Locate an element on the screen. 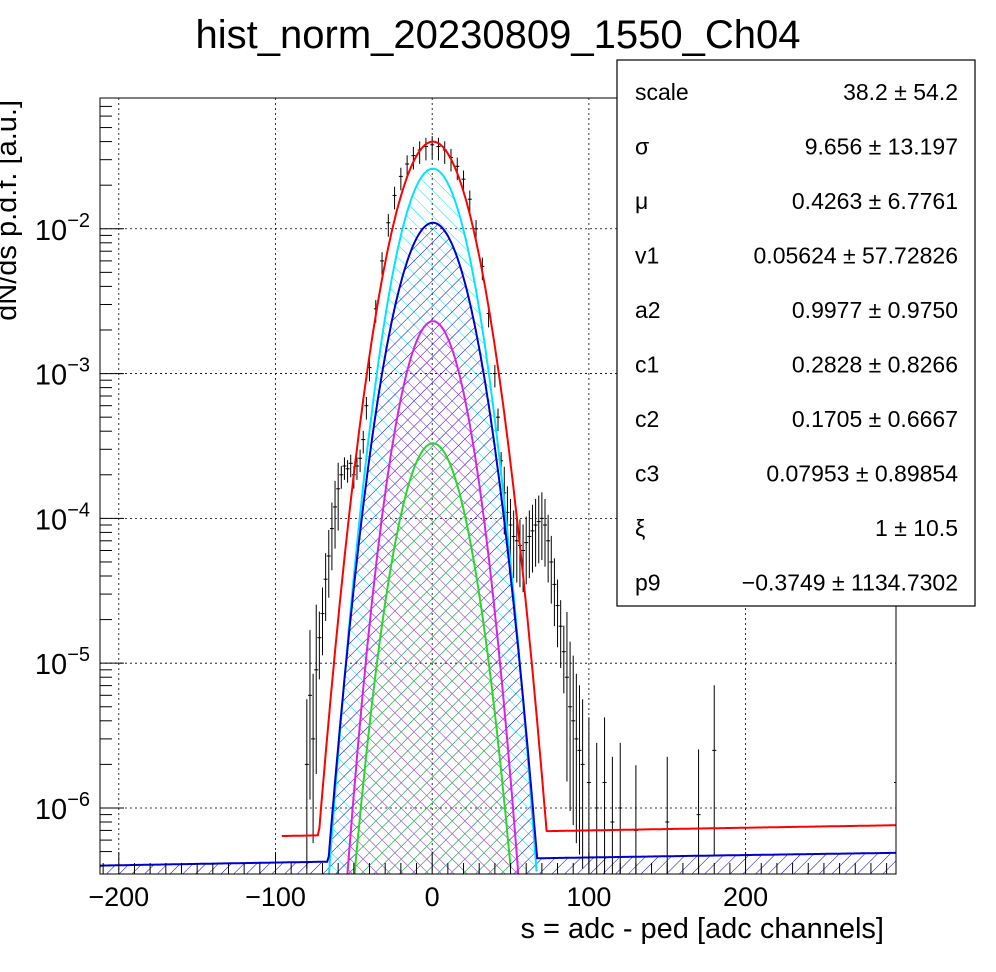  stats-param-name: c3 is located at coordinates (647, 474).